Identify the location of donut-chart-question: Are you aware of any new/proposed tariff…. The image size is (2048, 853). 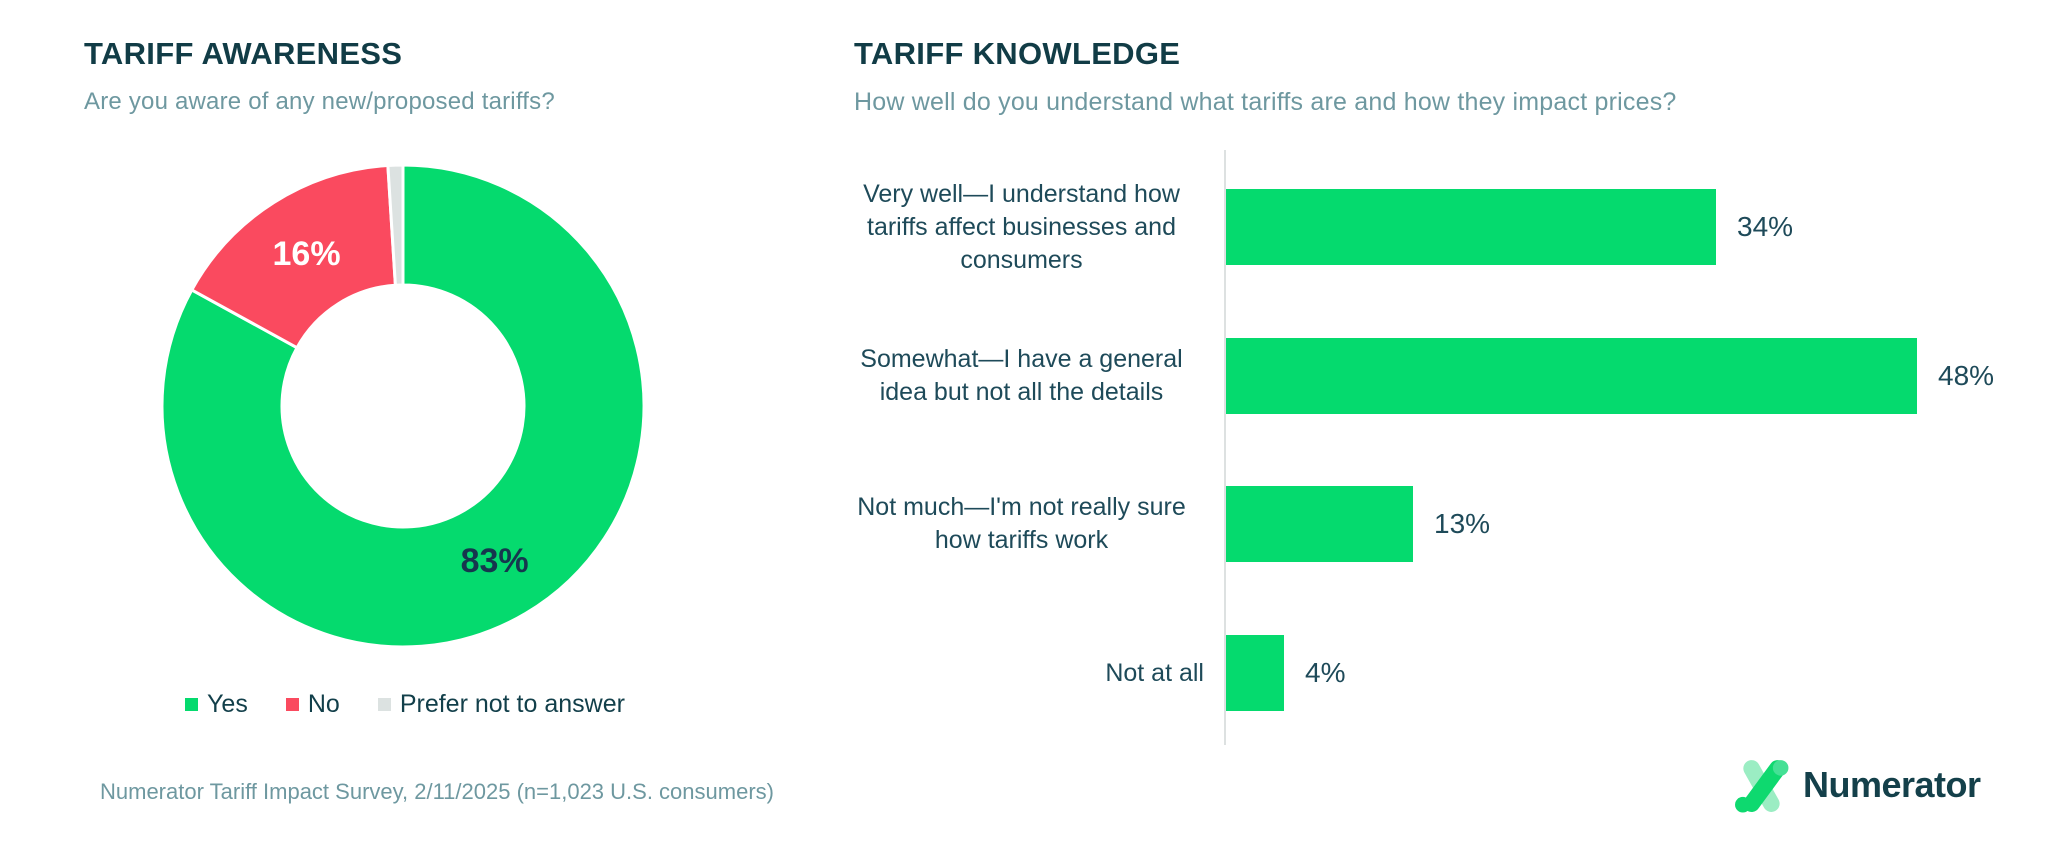
(319, 101).